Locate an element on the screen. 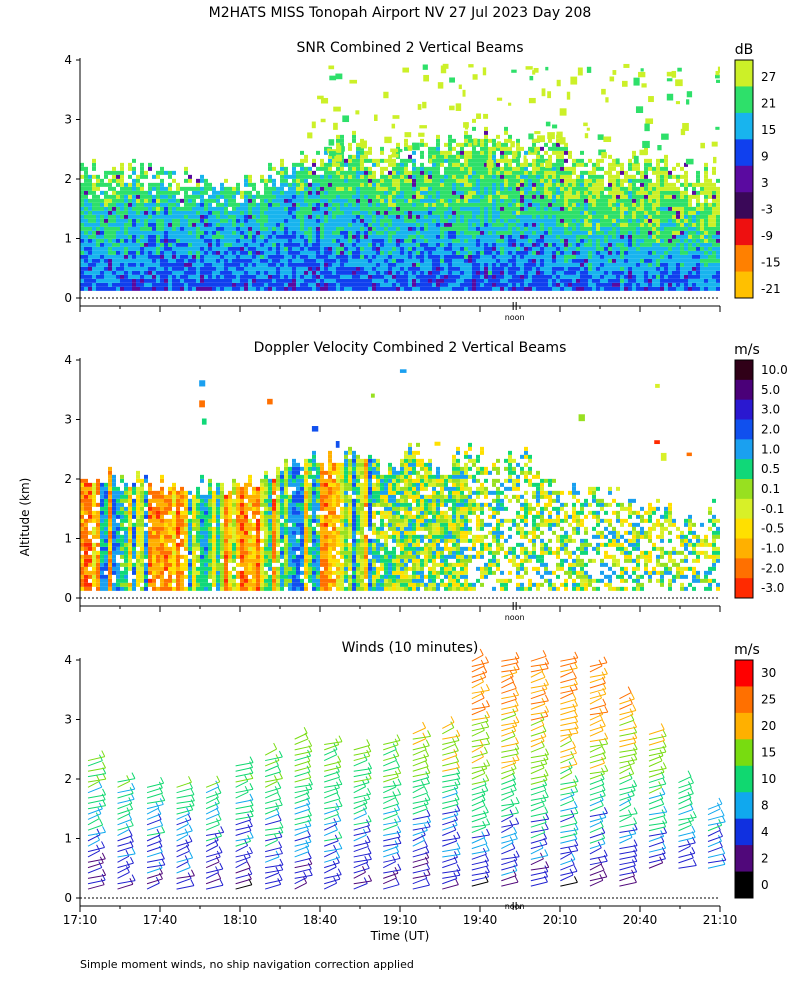 The height and width of the screenshot is (1000, 800). colorbar-label: 0.5 is located at coordinates (770, 469).